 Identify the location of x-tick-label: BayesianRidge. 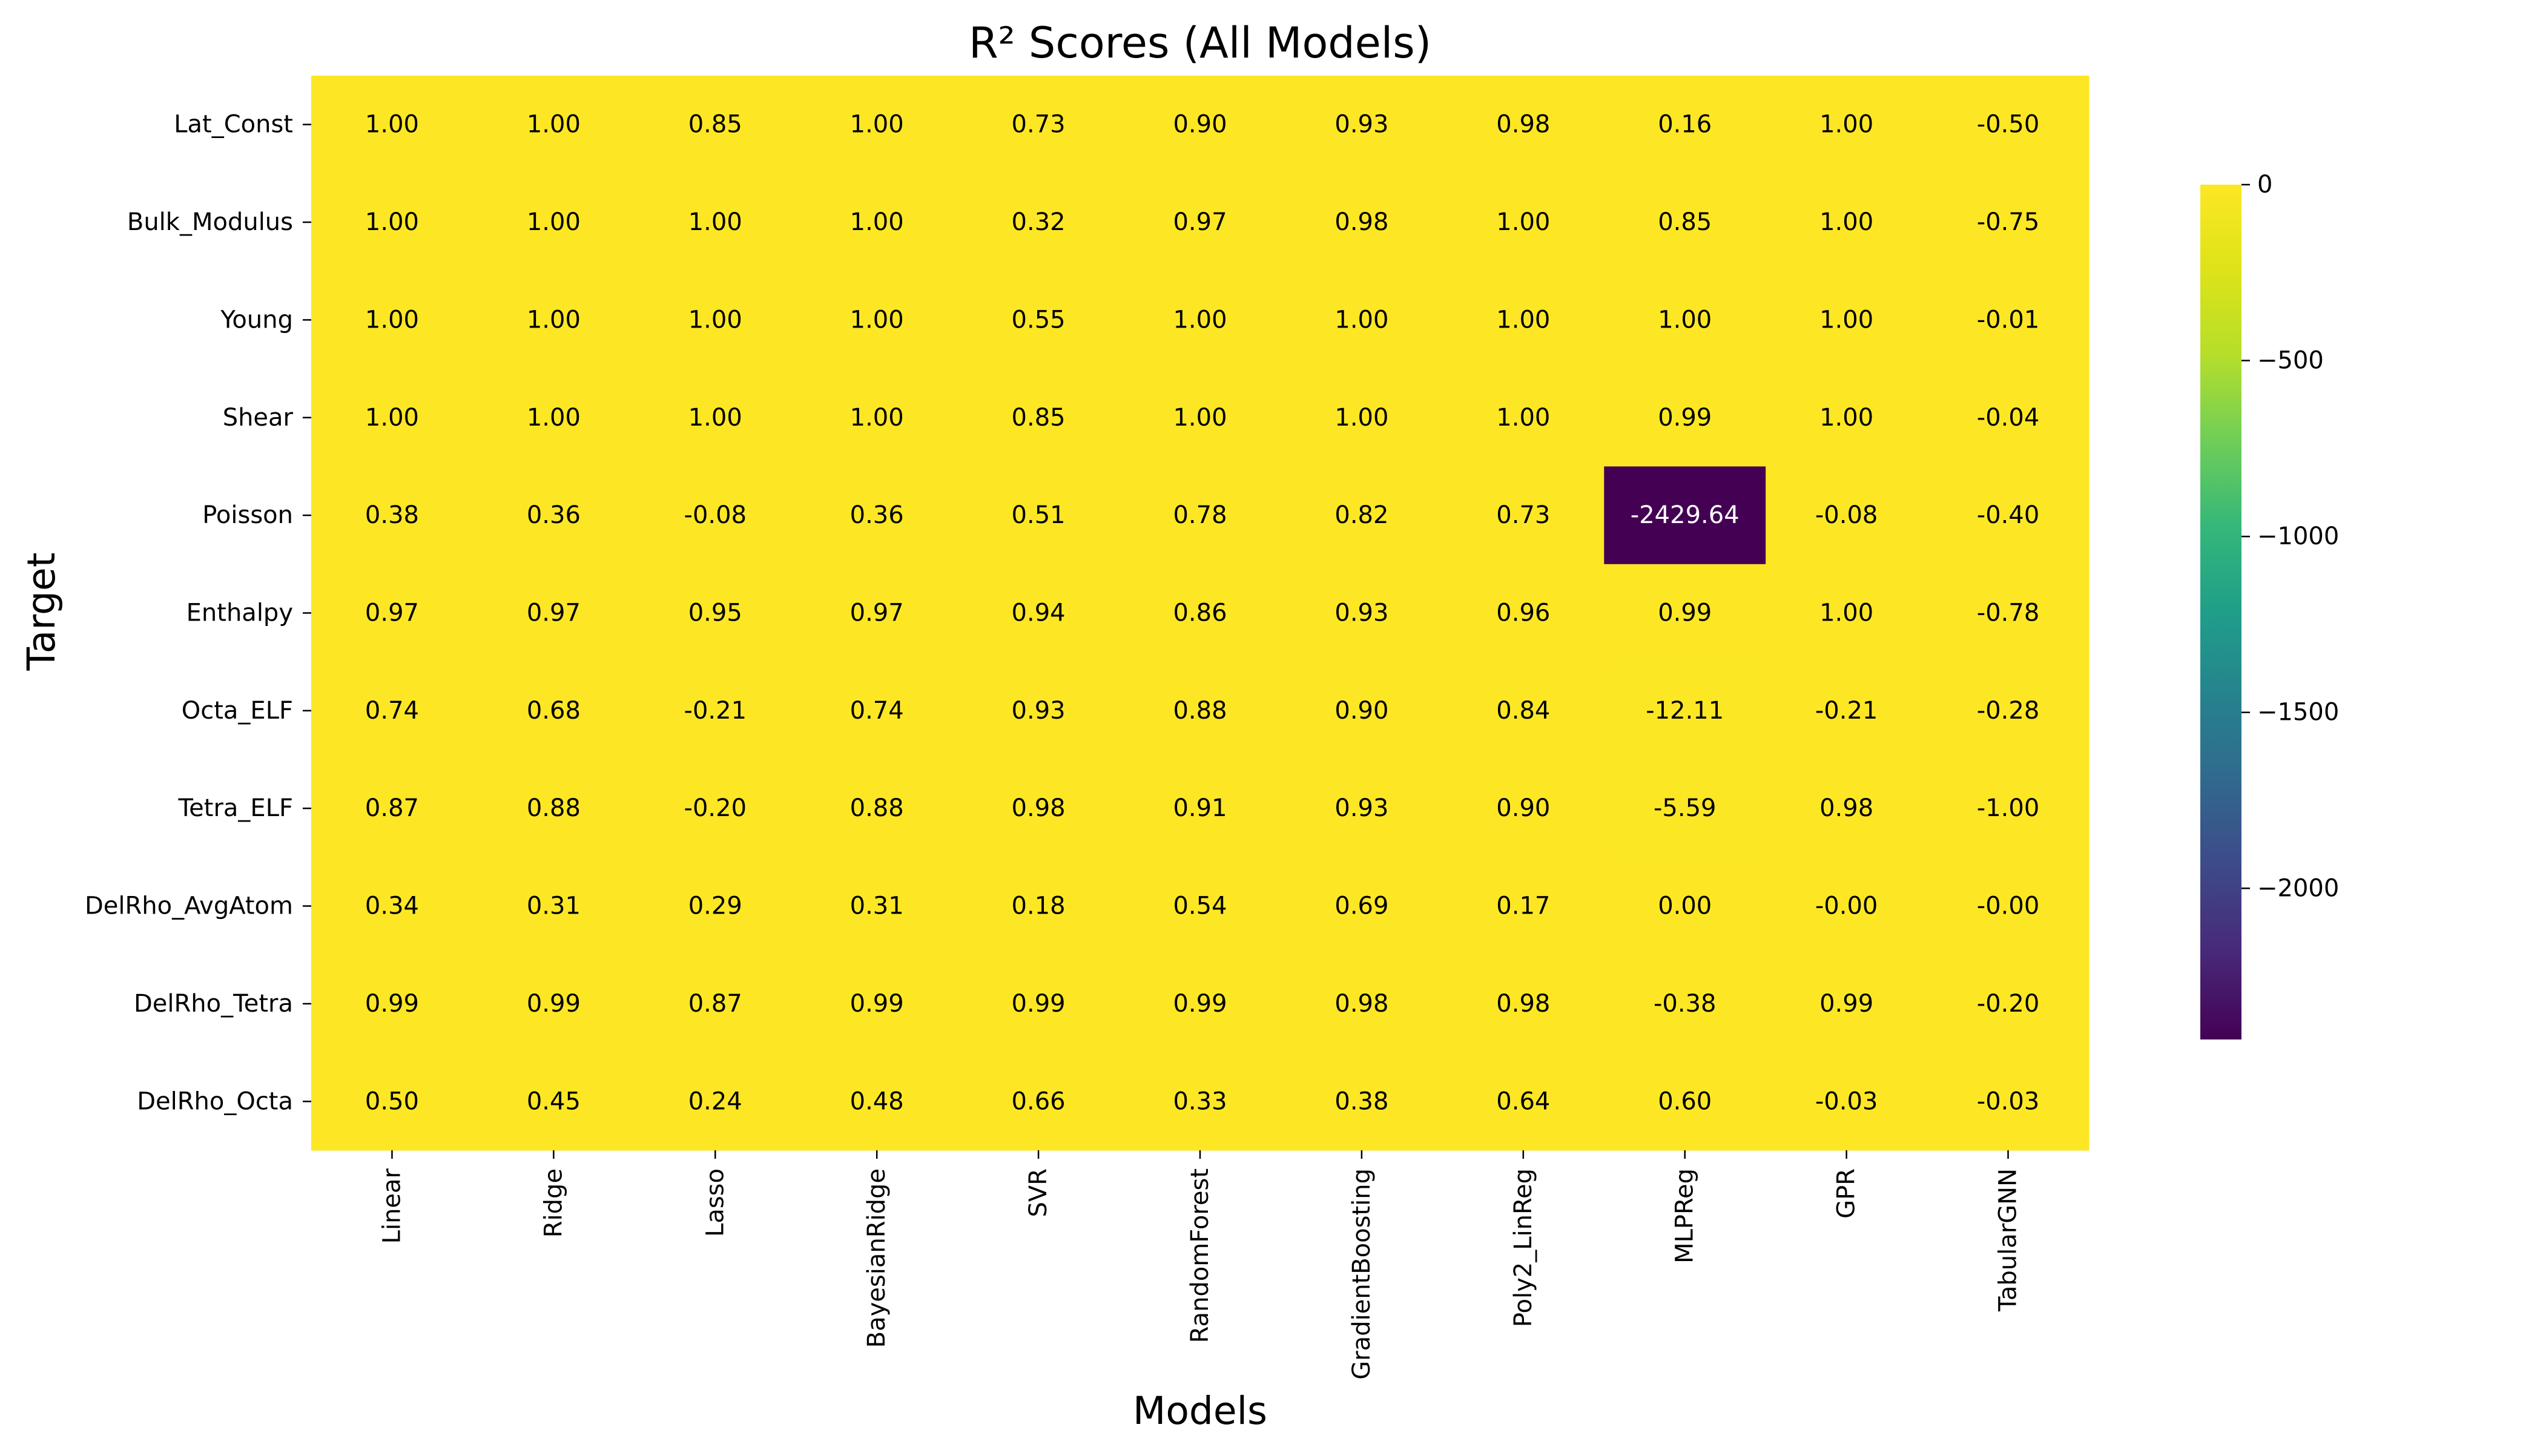
(877, 1258).